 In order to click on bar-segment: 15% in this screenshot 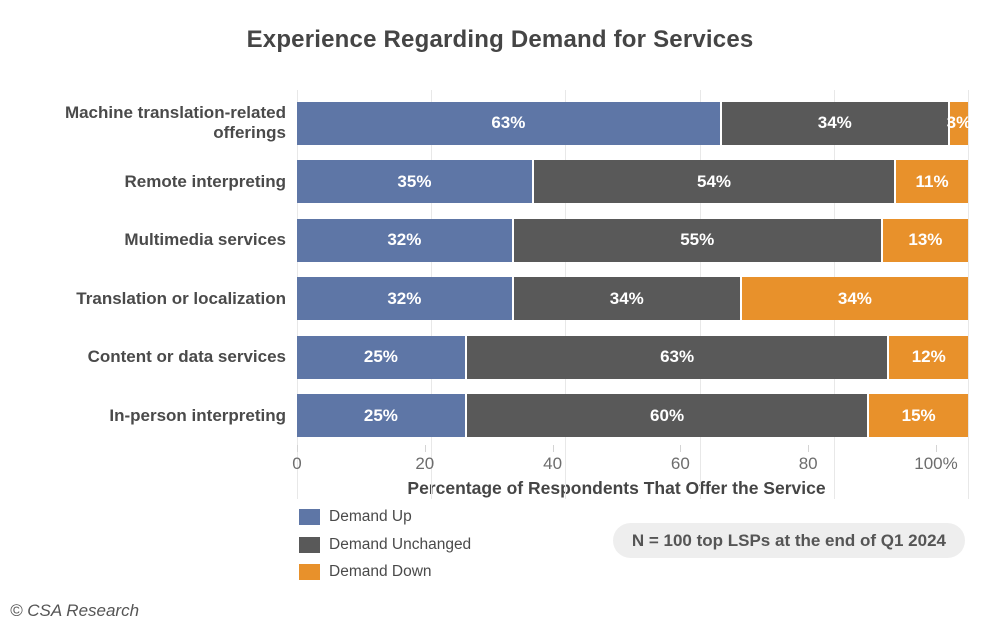, I will do `click(917, 416)`.